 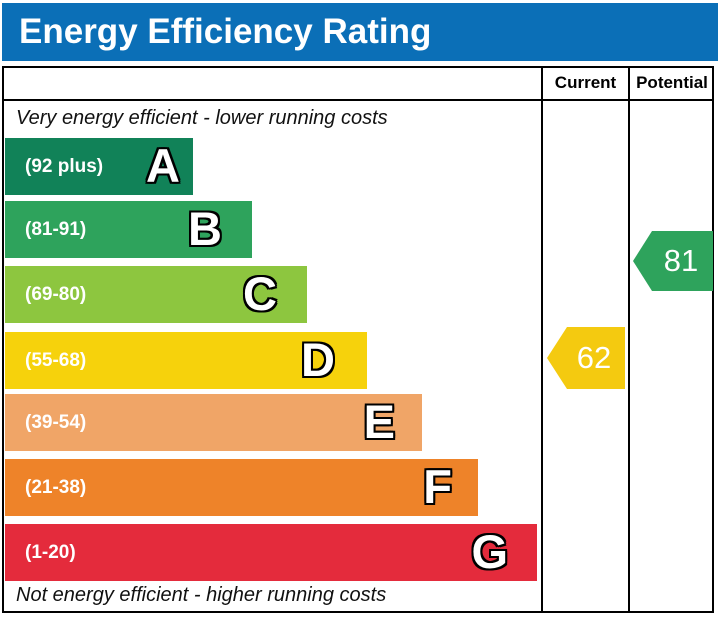 What do you see at coordinates (585, 82) in the screenshot?
I see `current-column-header: Current` at bounding box center [585, 82].